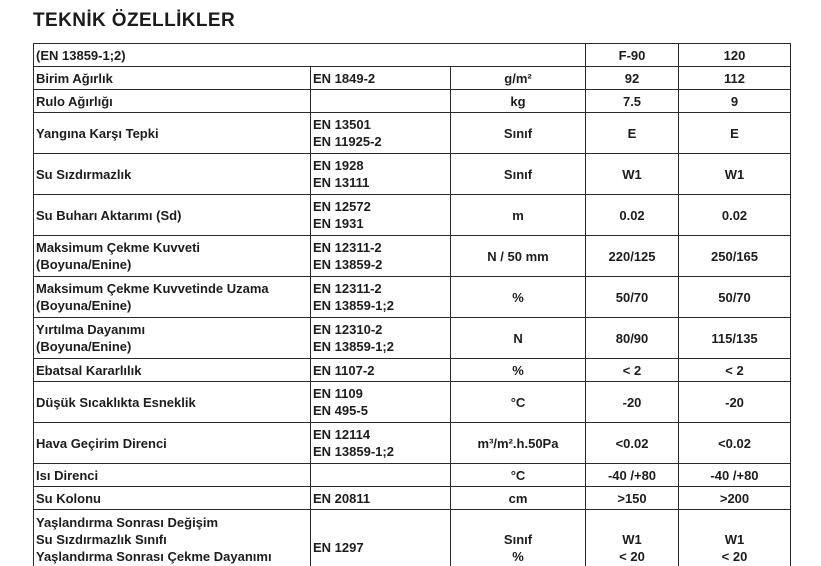  What do you see at coordinates (172, 256) in the screenshot?
I see `property-cell: Maksimum Çekme Kuvveti (Boyuna/Enine)` at bounding box center [172, 256].